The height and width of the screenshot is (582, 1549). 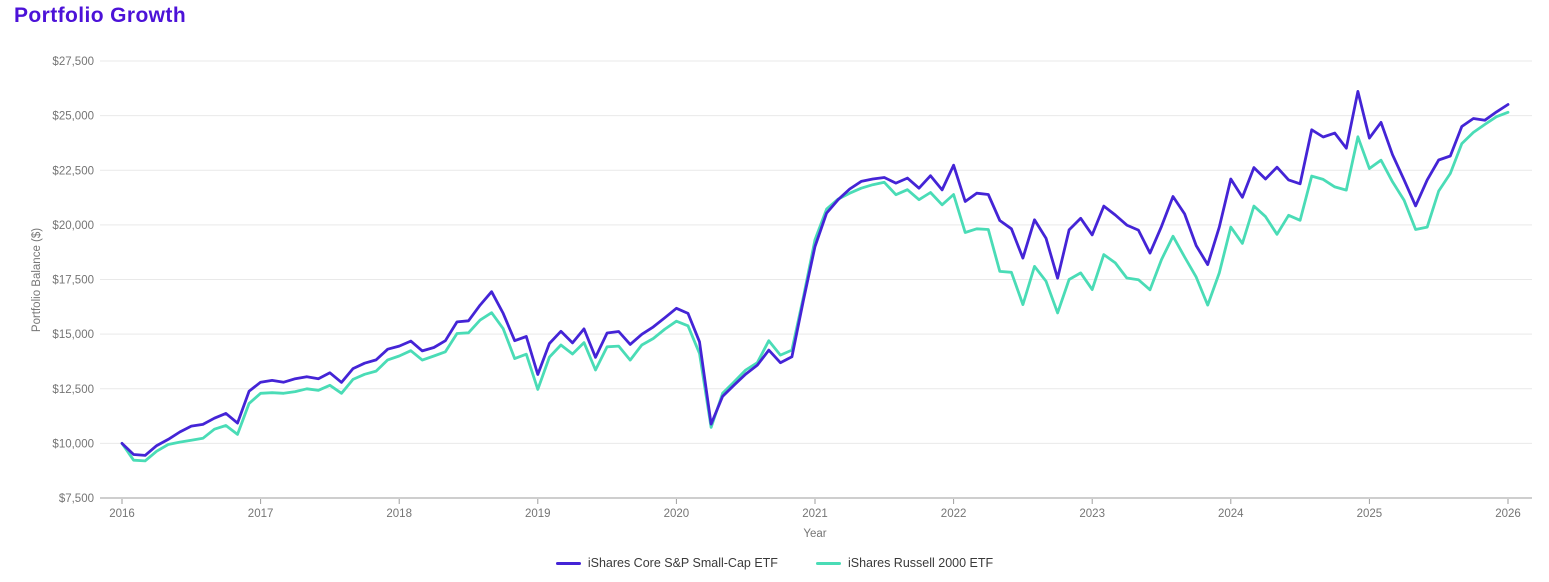 What do you see at coordinates (73, 117) in the screenshot?
I see `y-tick-label: $25,000` at bounding box center [73, 117].